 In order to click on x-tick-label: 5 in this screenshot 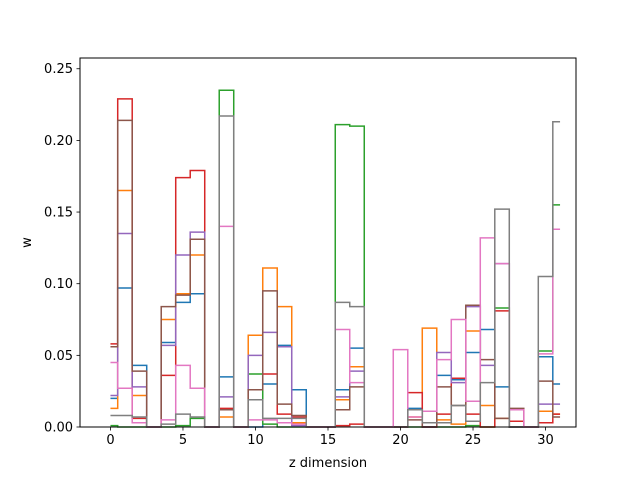, I will do `click(183, 440)`.